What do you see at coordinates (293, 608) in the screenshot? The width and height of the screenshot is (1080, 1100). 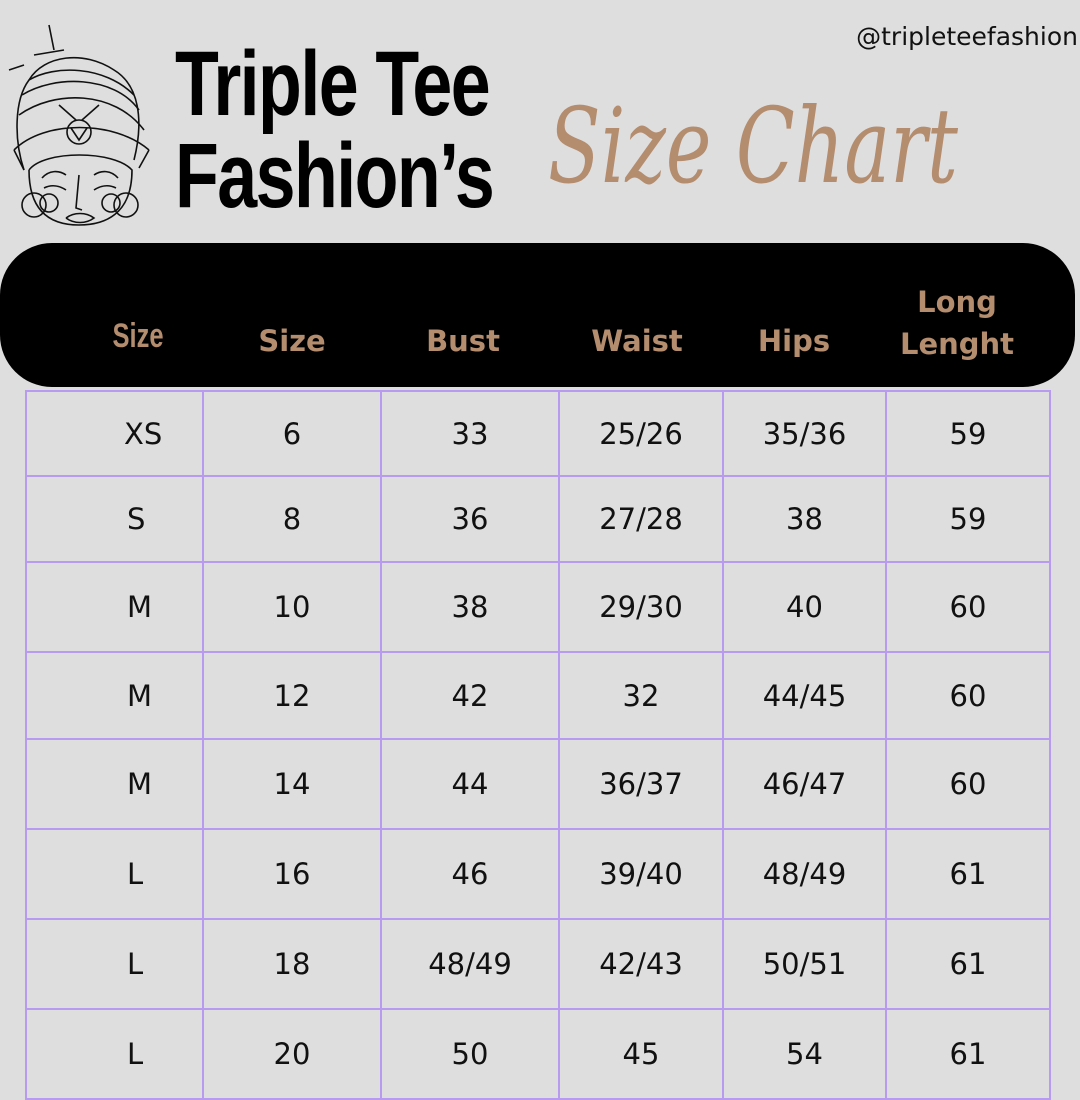 I see `table-cell: 10` at bounding box center [293, 608].